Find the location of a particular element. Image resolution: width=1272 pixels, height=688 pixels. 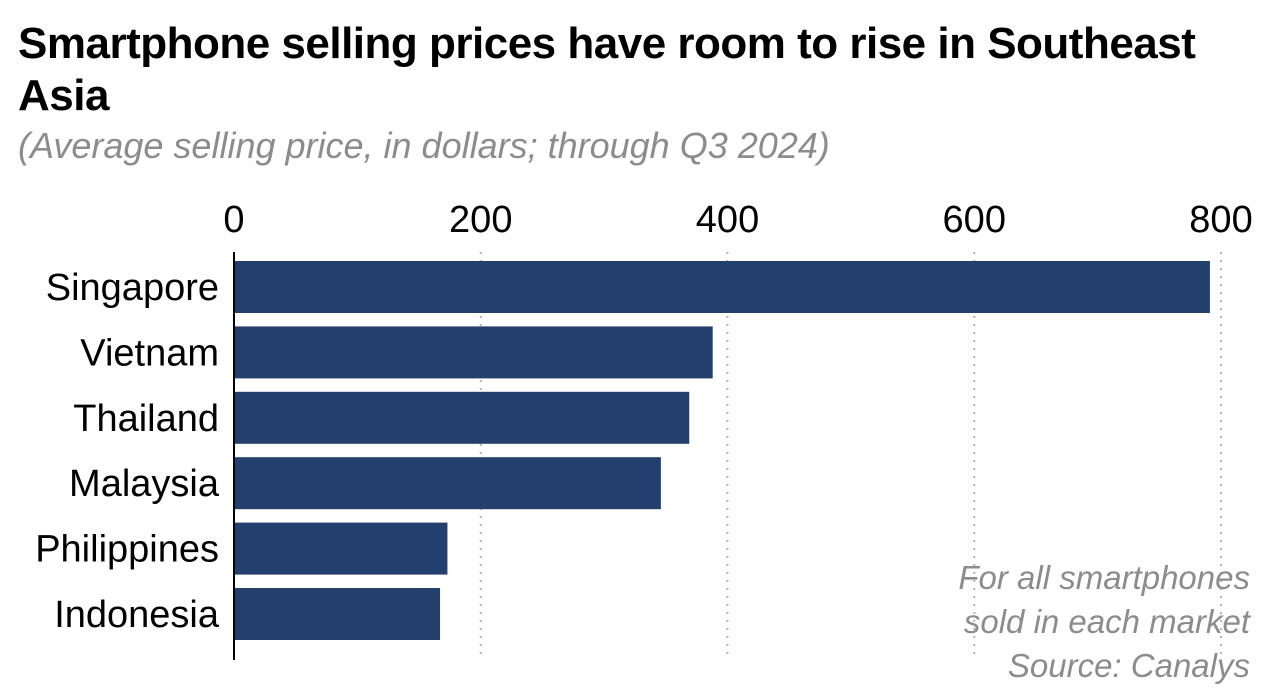

category-label: Philippines is located at coordinates (127, 550).